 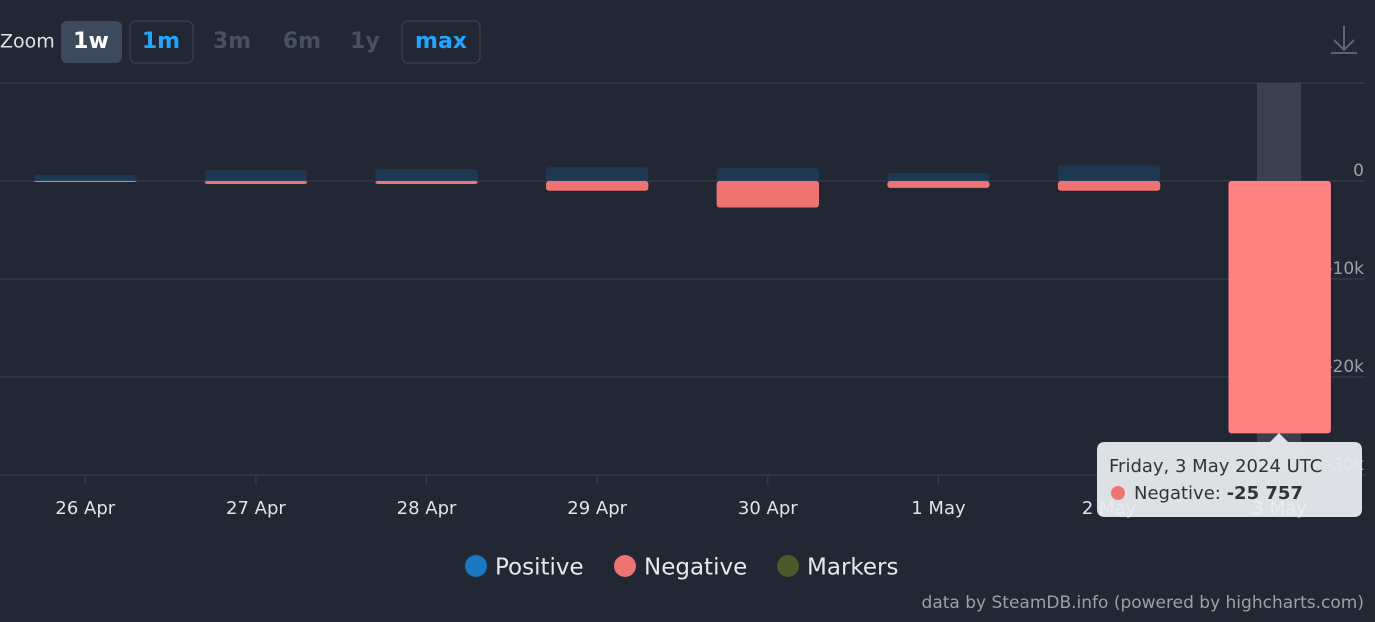 What do you see at coordinates (1345, 269) in the screenshot?
I see `y-tick-label: -10k` at bounding box center [1345, 269].